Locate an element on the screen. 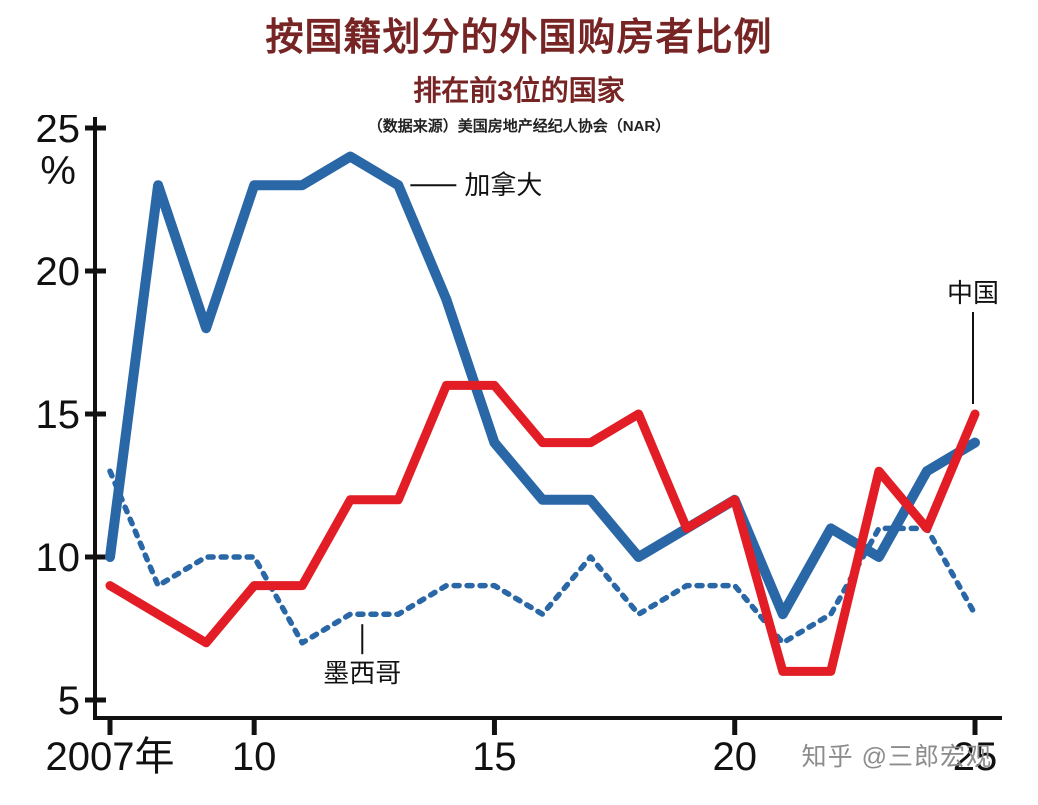 This screenshot has height=805, width=1038. annotation-label: 加拿大 is located at coordinates (503, 185).